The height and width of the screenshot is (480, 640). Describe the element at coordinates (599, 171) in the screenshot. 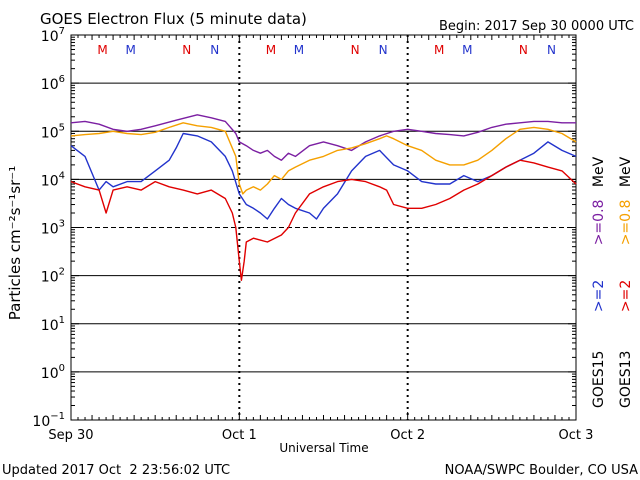

I see `legend-unit-goes15: MeV` at that location.